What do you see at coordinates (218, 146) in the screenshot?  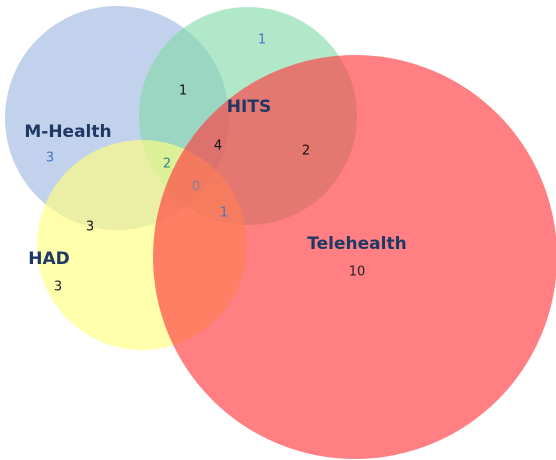 I see `overlap-count: 4` at bounding box center [218, 146].